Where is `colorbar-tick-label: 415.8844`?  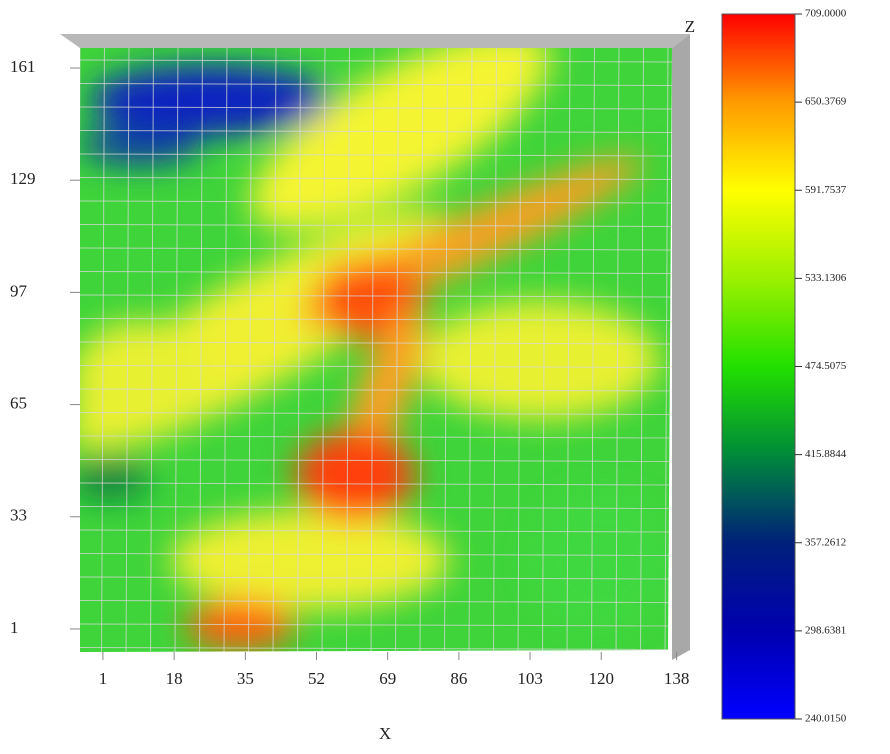
colorbar-tick-label: 415.8844 is located at coordinates (826, 454).